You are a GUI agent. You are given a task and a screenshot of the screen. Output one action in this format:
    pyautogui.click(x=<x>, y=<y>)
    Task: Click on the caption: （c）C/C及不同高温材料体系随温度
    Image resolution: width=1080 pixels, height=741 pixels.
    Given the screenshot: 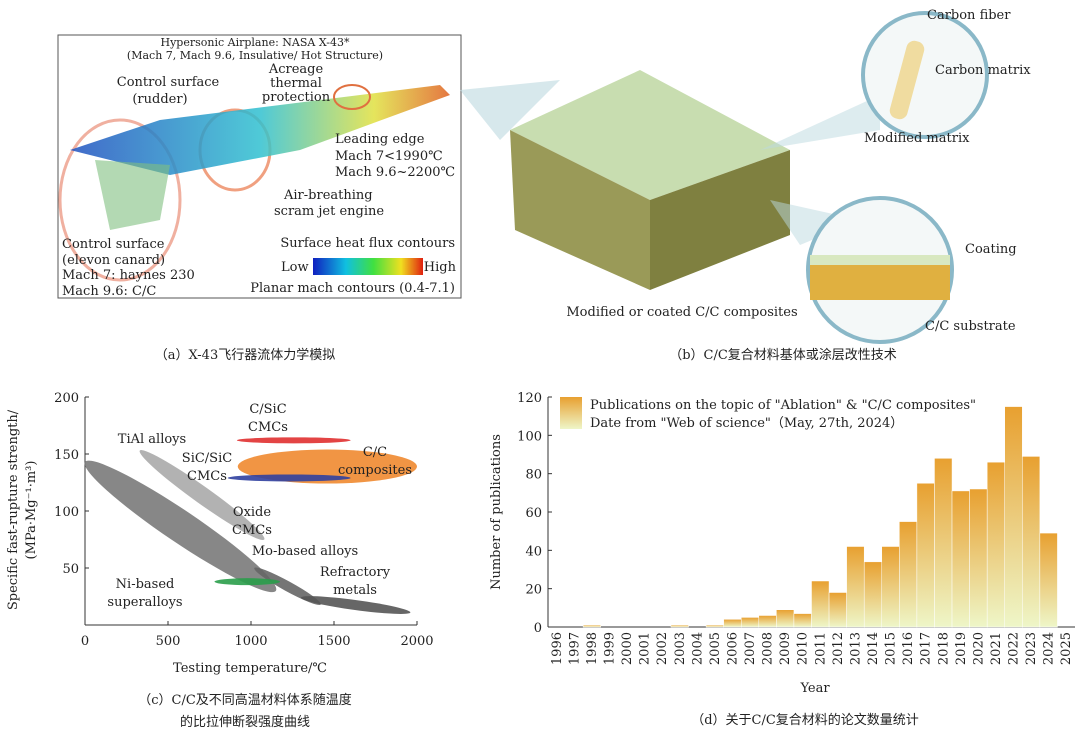 What is the action you would take?
    pyautogui.click(x=245, y=700)
    